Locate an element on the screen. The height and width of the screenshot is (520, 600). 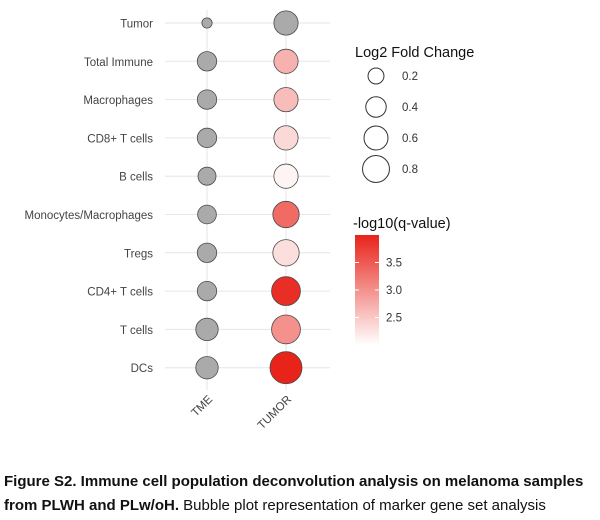
color-legend: -log10(q-value) 3.5 3.0 2.5 is located at coordinates (402, 280).